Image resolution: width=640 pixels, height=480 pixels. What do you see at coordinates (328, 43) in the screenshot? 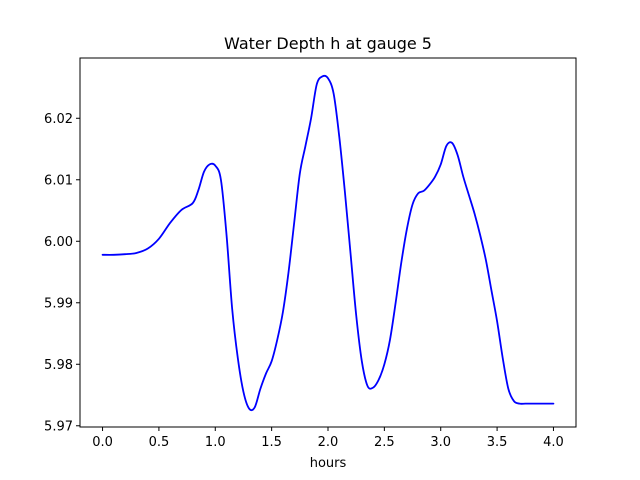
I see `chart-title: Water Depth h at gauge 5` at bounding box center [328, 43].